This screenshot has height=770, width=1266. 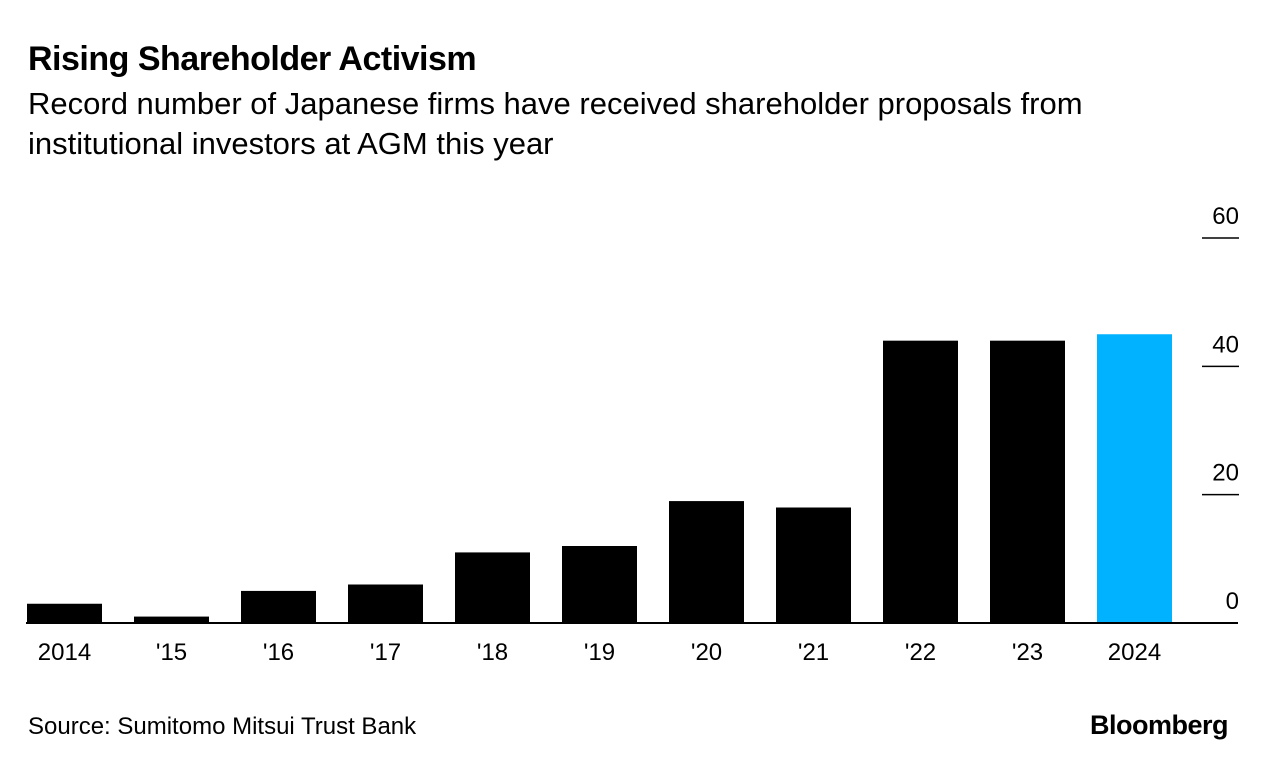 What do you see at coordinates (599, 652) in the screenshot?
I see `x-tick-label: '19` at bounding box center [599, 652].